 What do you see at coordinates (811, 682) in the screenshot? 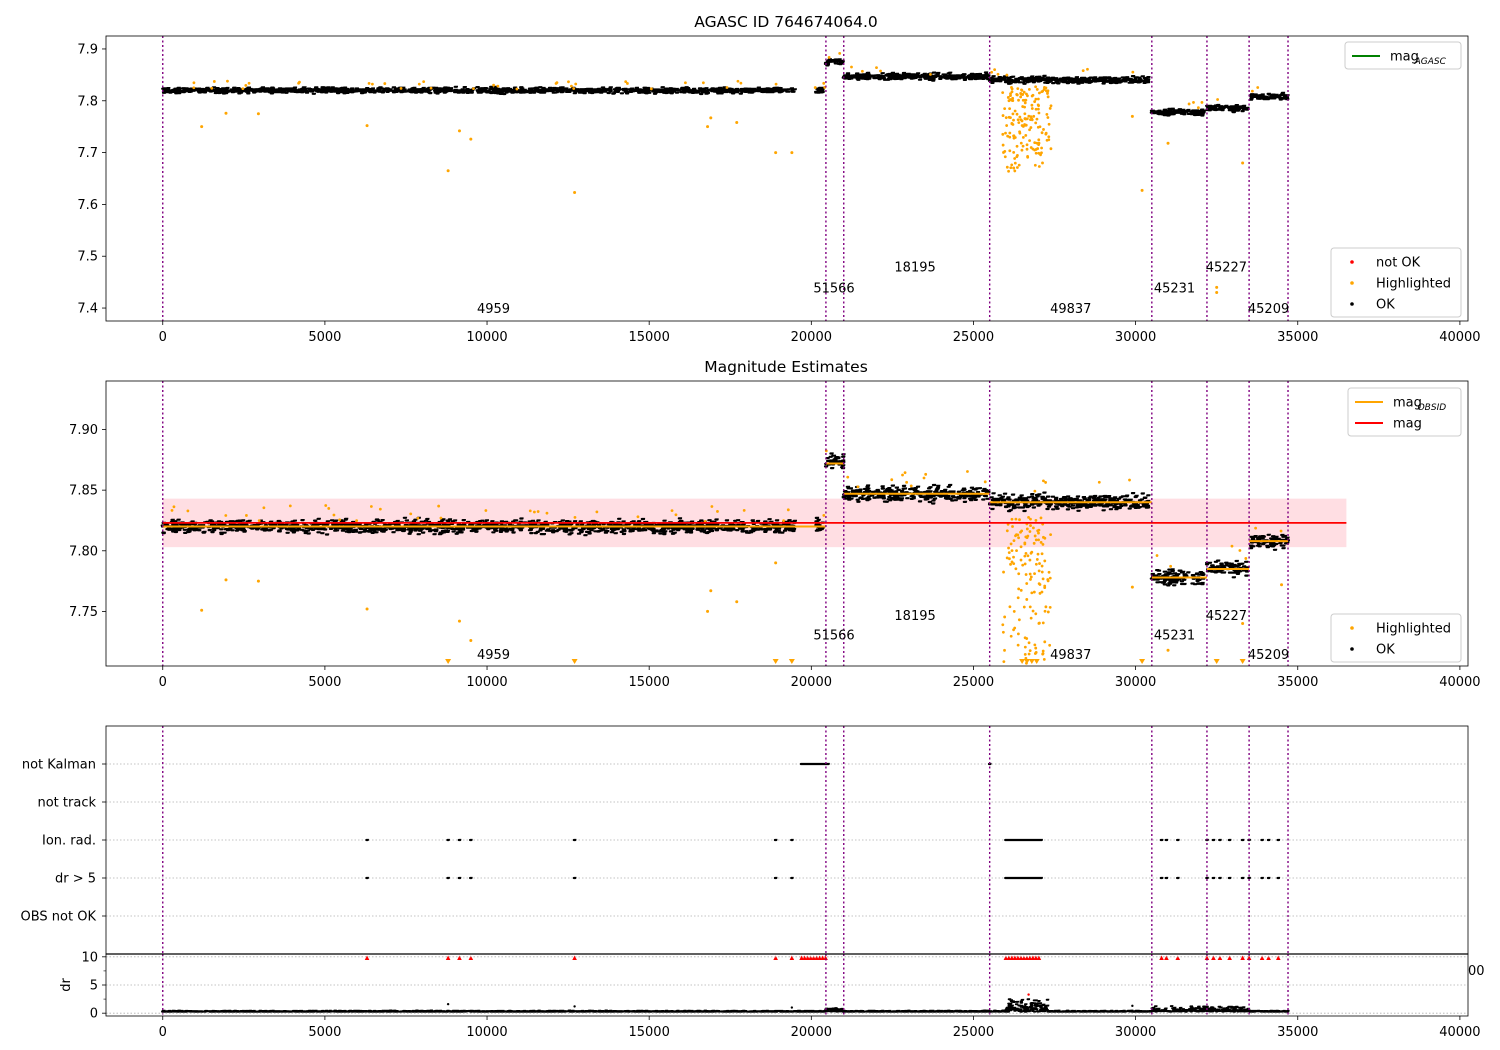
I see `magest-x-tick-label: 20000` at bounding box center [811, 682].